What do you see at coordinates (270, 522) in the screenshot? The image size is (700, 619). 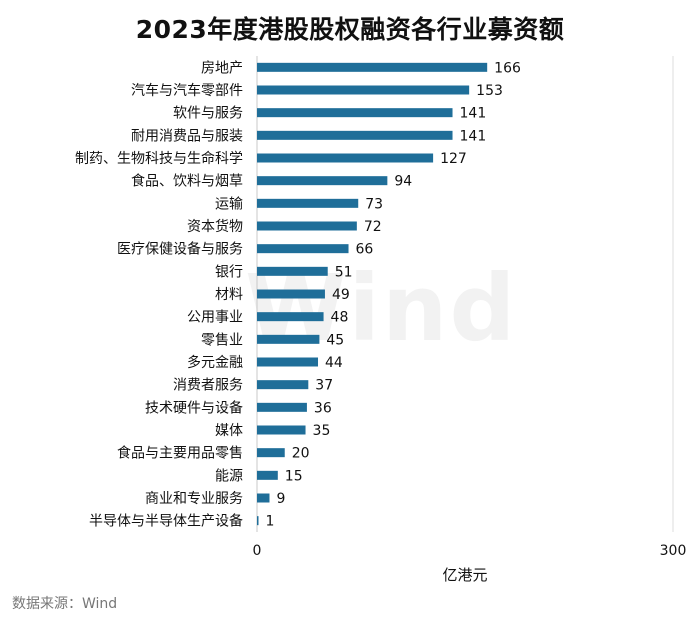 I see `data-label: 1` at bounding box center [270, 522].